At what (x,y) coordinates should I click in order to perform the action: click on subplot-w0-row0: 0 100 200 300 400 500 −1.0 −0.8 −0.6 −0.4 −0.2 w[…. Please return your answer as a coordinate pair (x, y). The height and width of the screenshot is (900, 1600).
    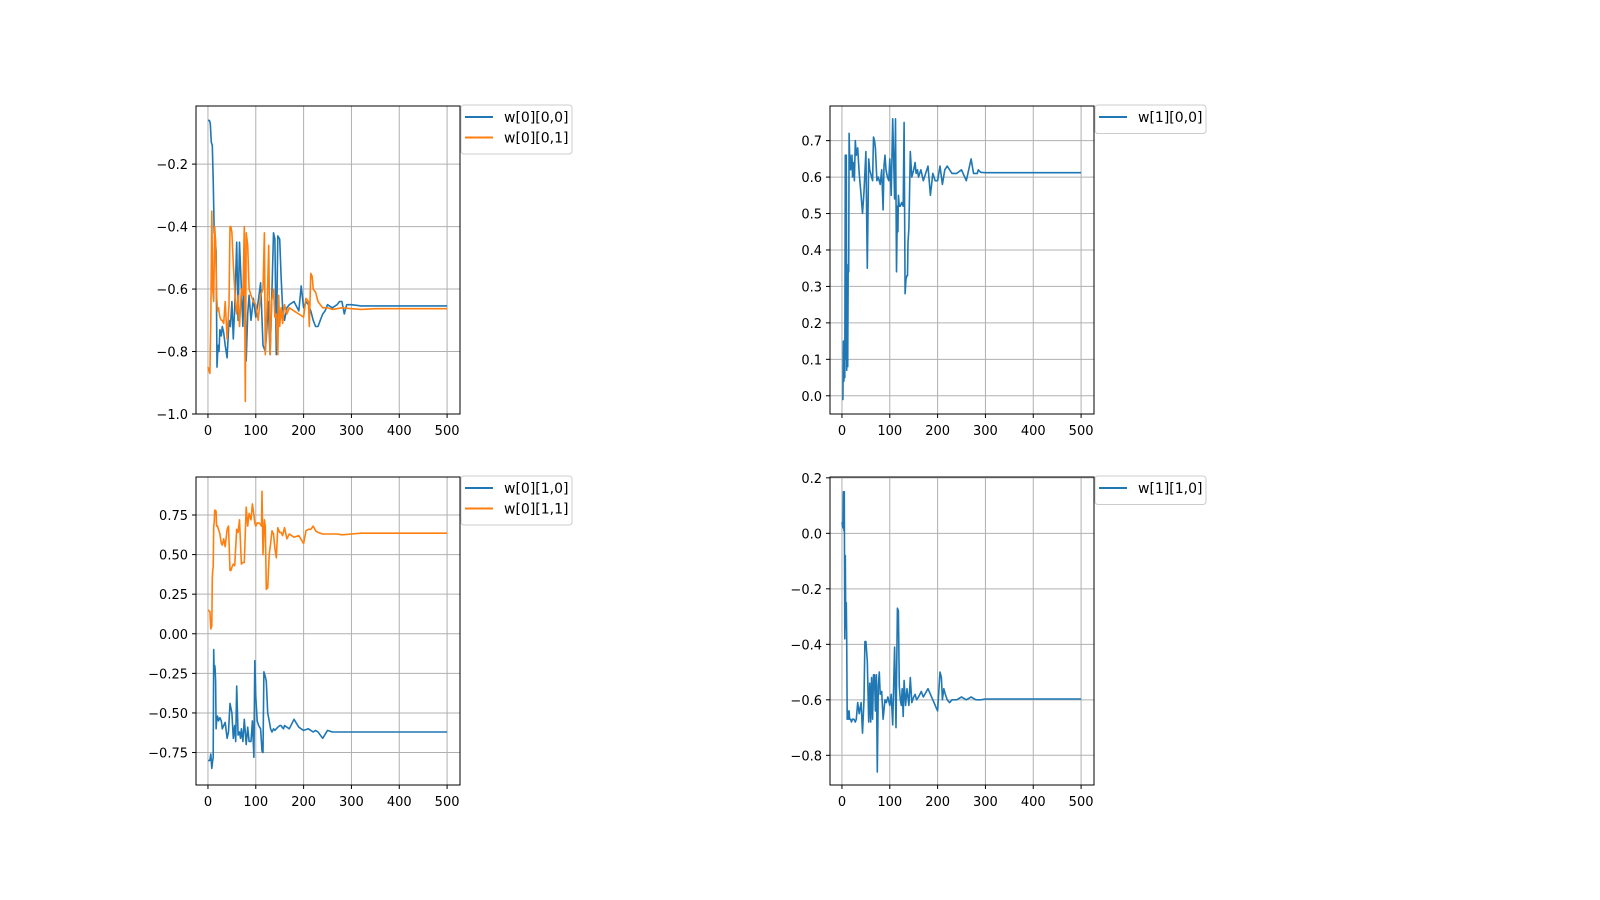
    Looking at the image, I should click on (364, 271).